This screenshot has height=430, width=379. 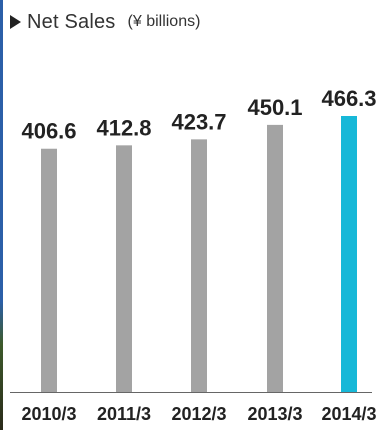 I want to click on value-label: 450.1, so click(x=274, y=107).